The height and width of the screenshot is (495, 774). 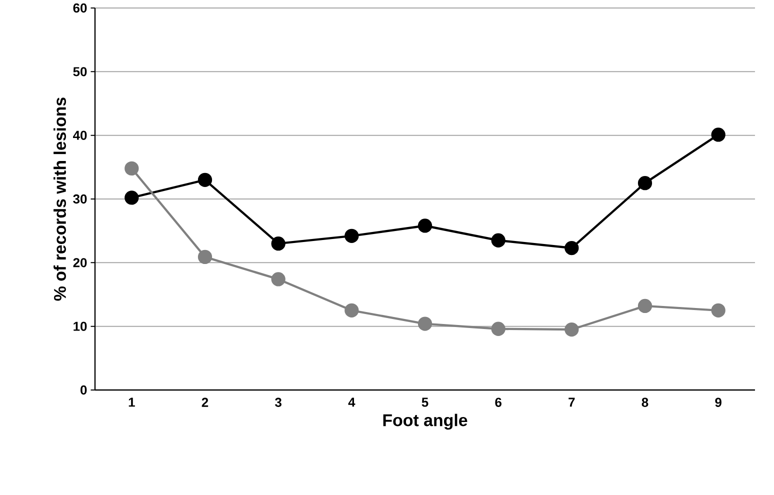 What do you see at coordinates (80, 71) in the screenshot?
I see `y-tick-label: 50` at bounding box center [80, 71].